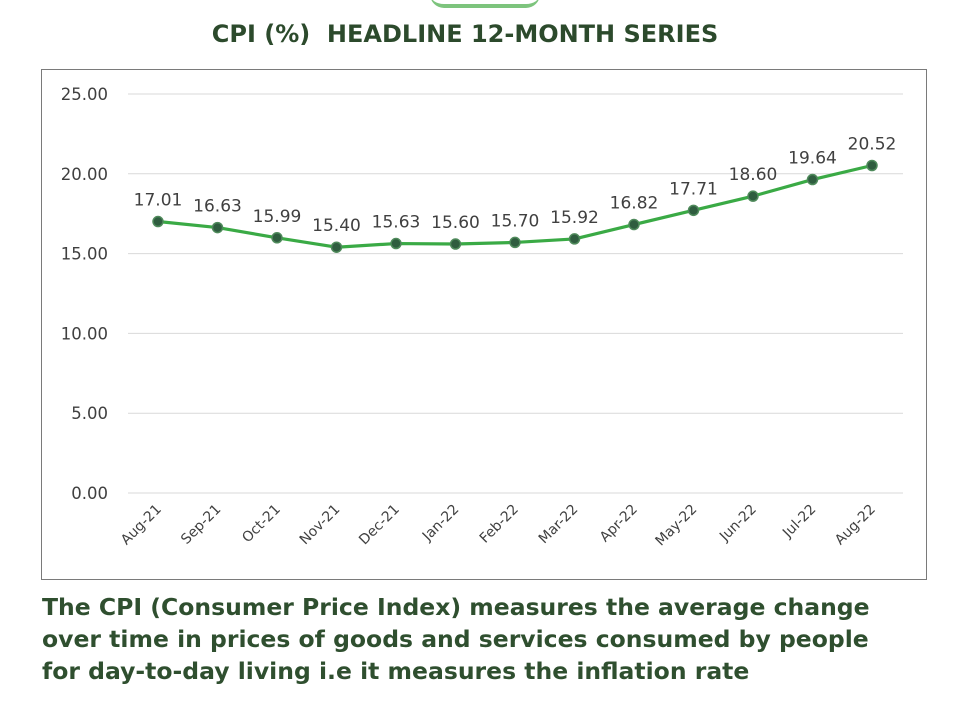 The width and height of the screenshot is (975, 722). I want to click on x-tick-label: Sep-21, so click(201, 525).